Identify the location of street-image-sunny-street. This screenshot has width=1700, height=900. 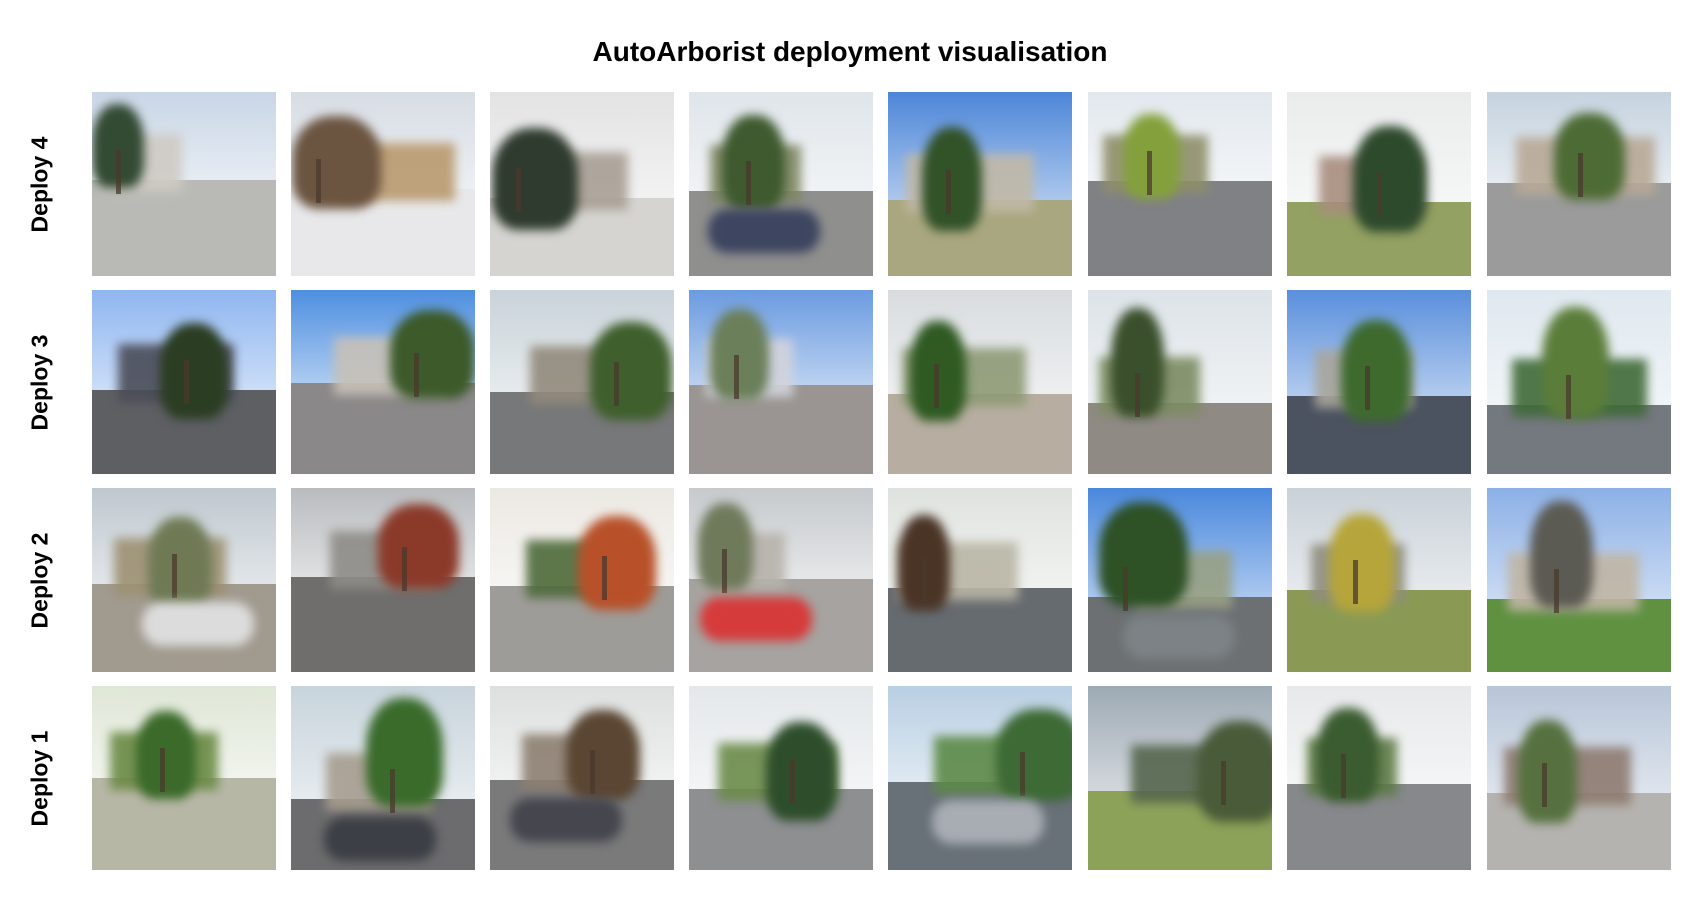
(184, 382).